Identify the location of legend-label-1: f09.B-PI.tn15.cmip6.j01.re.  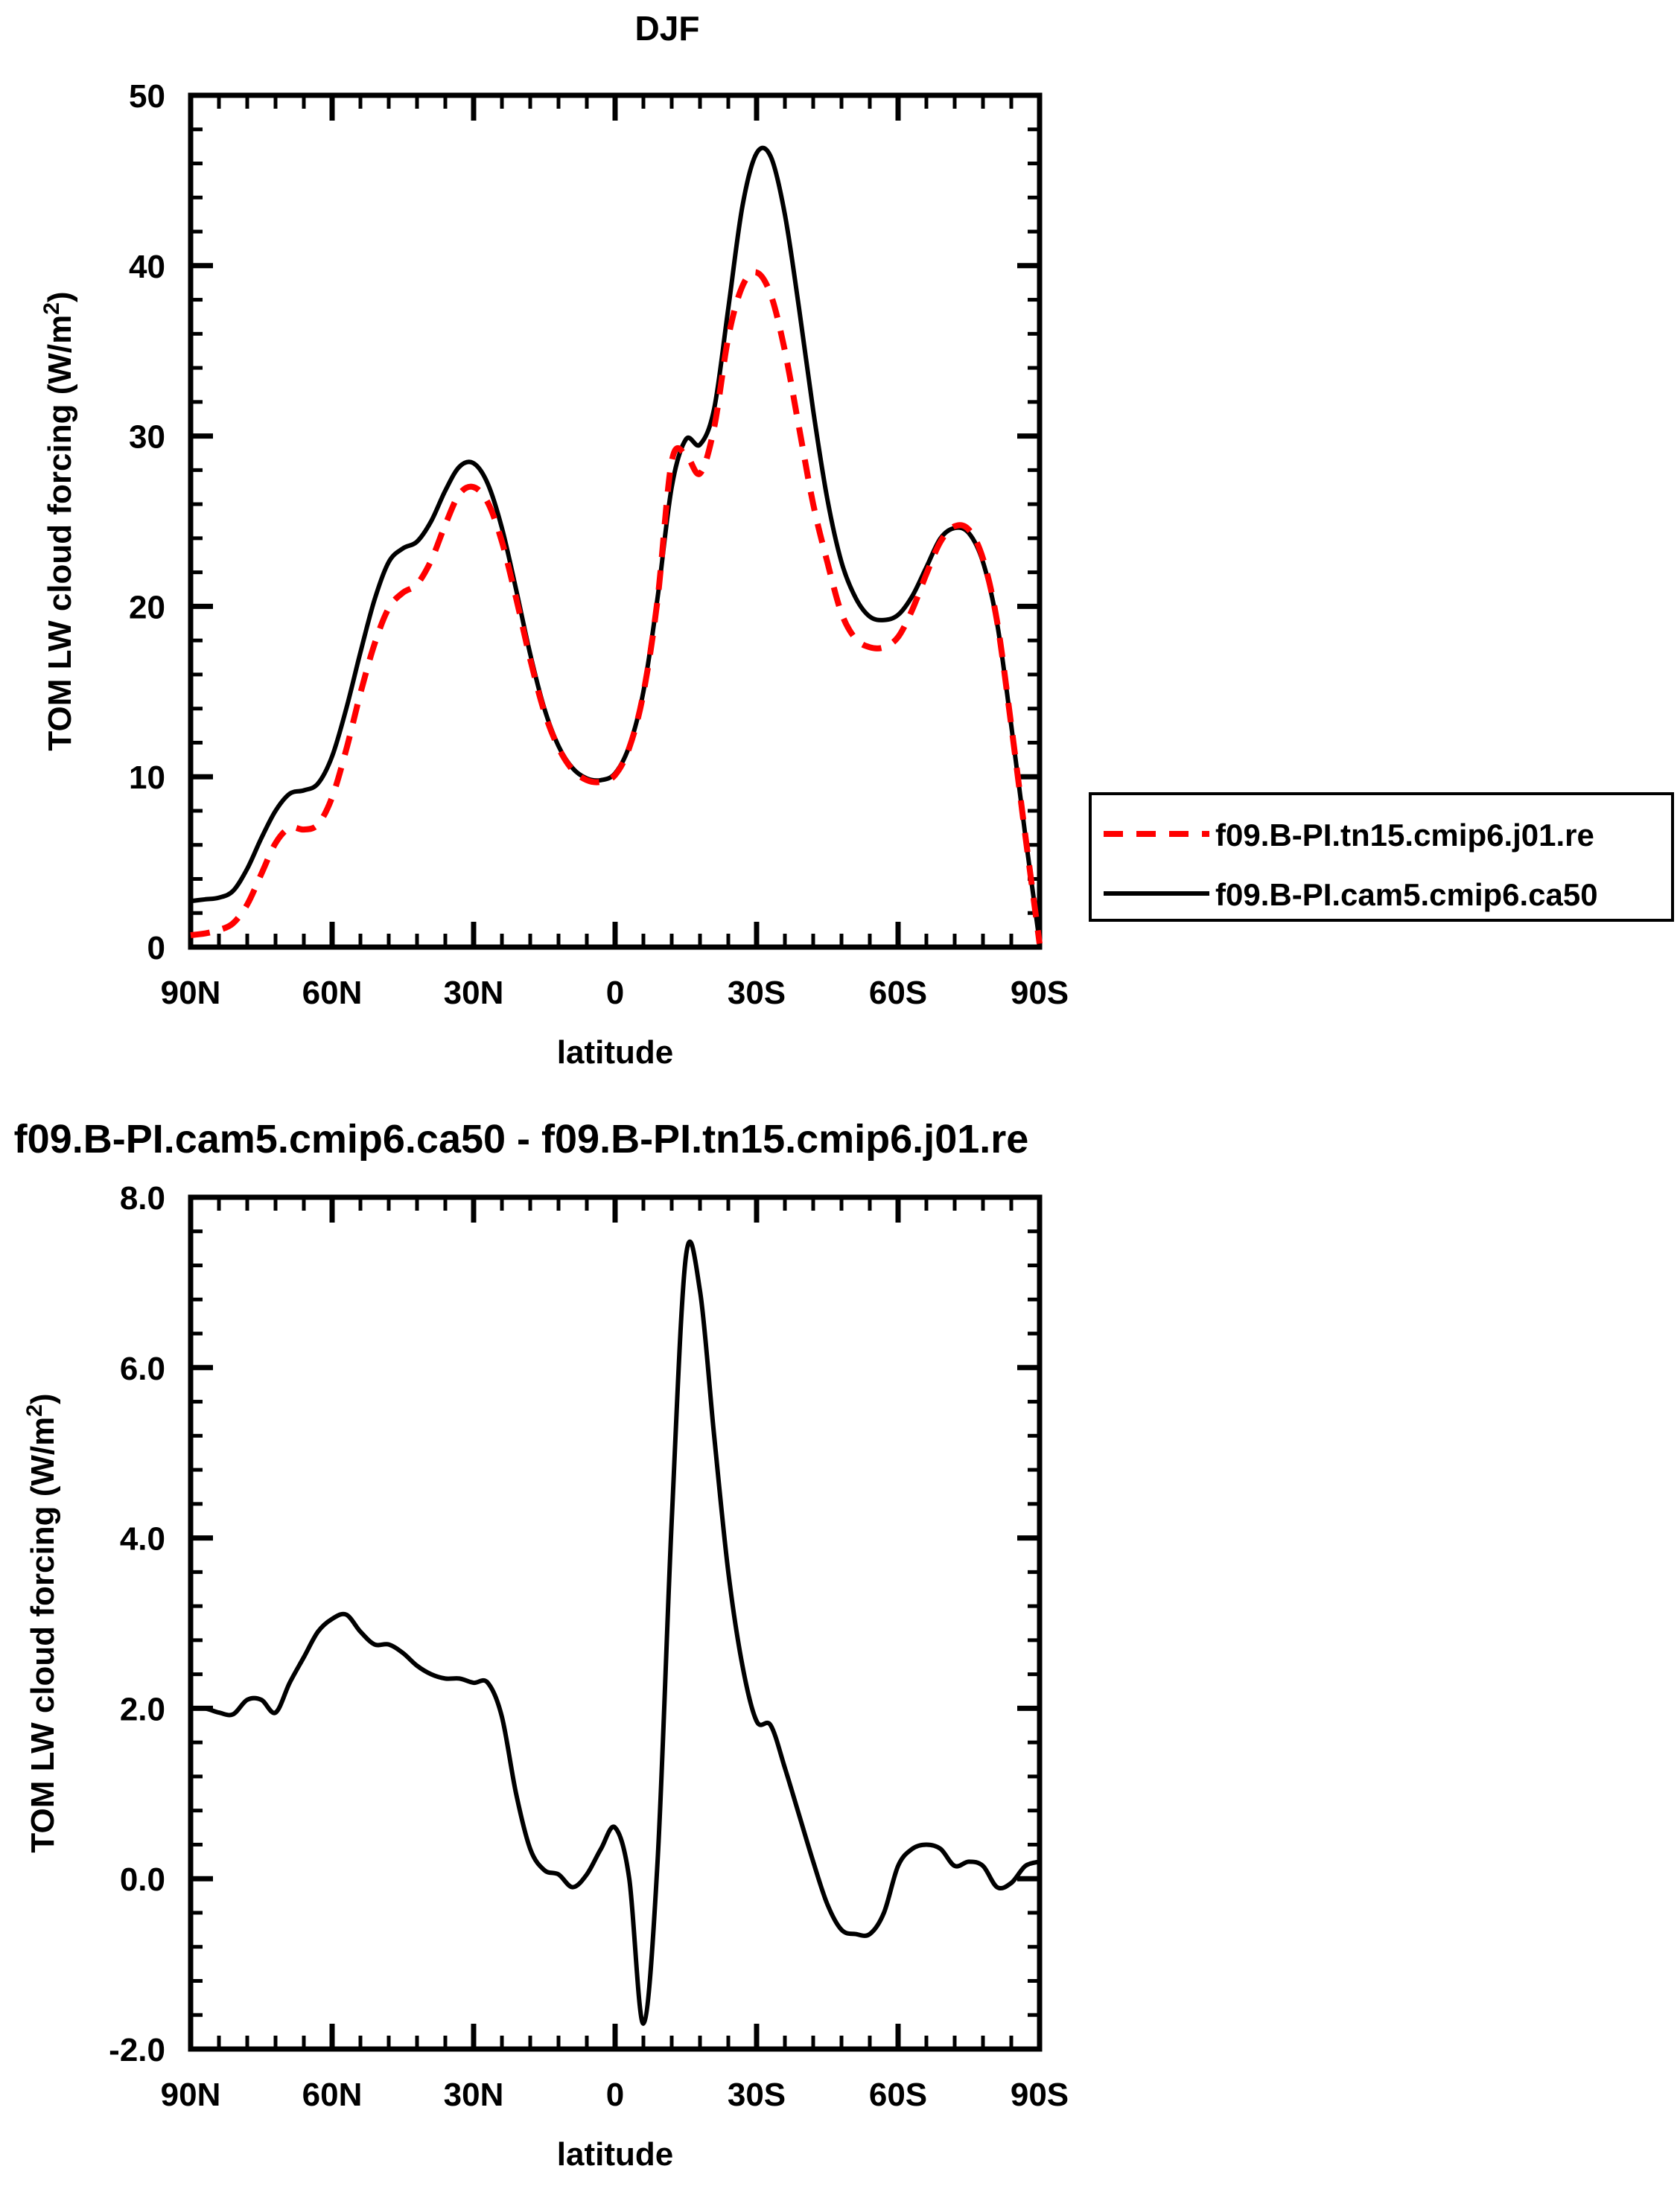
(1404, 835).